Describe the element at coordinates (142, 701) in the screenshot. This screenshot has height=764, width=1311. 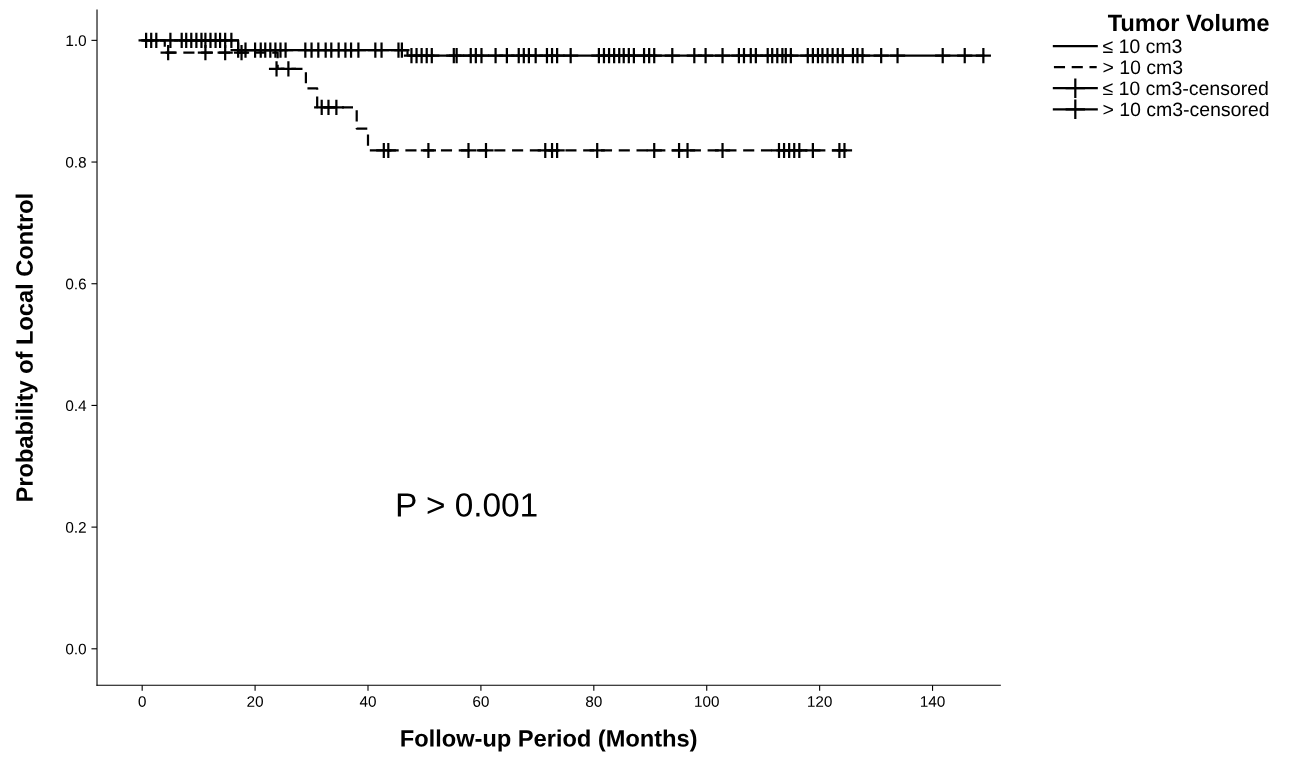
I see `x-tick-label: 0` at that location.